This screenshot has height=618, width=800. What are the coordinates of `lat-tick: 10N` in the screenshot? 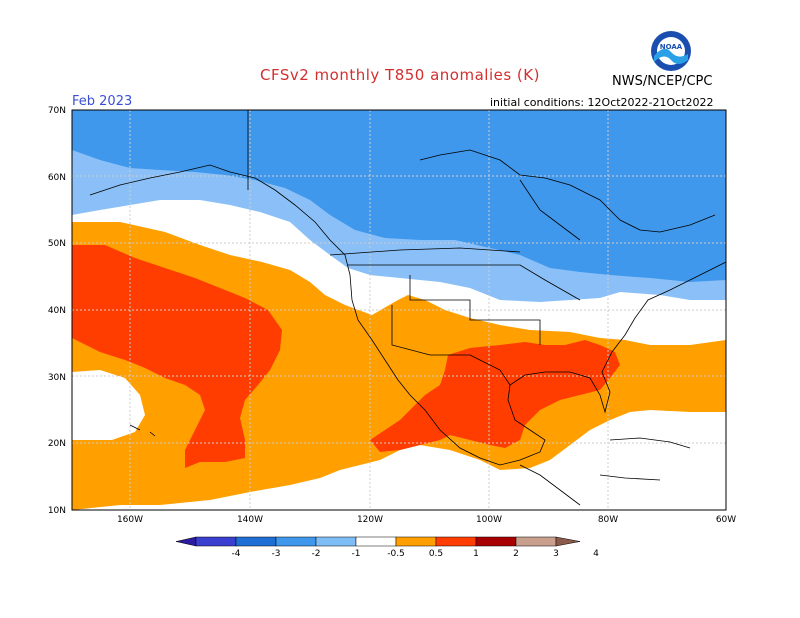 It's located at (57, 511).